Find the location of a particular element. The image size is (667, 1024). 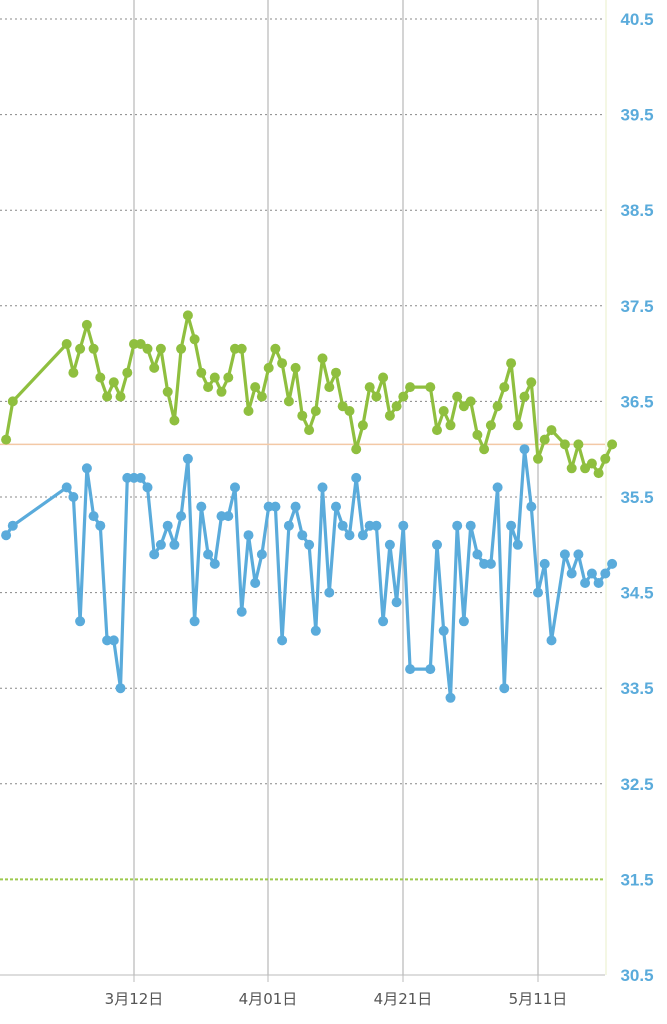

y-tick-label: 39.5 is located at coordinates (636, 115).